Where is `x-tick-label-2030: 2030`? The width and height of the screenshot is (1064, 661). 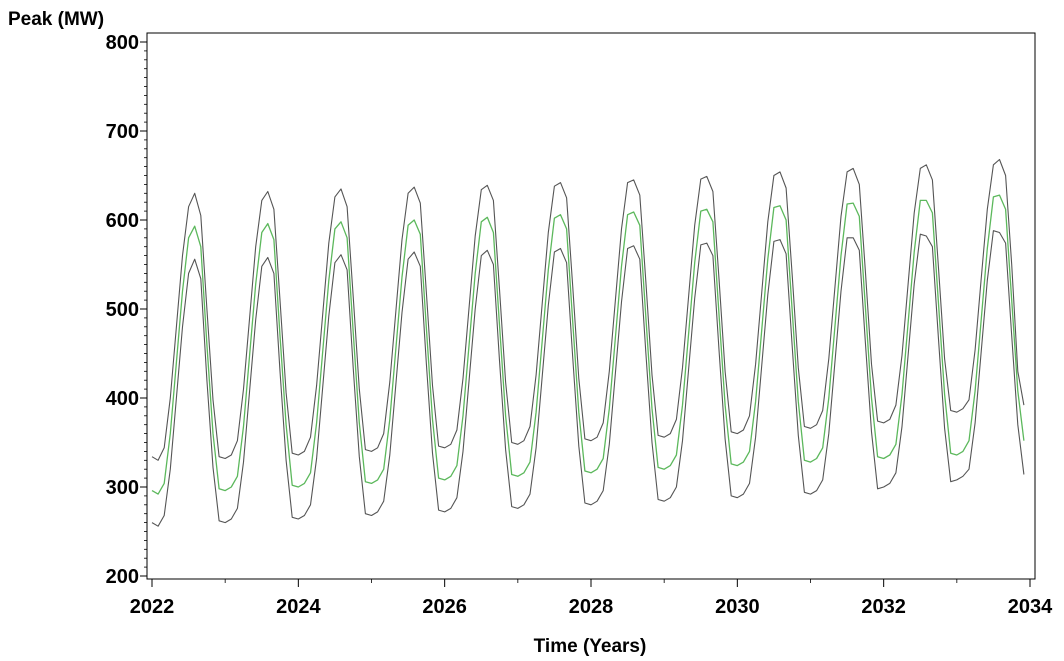
x-tick-label-2030: 2030 is located at coordinates (737, 607).